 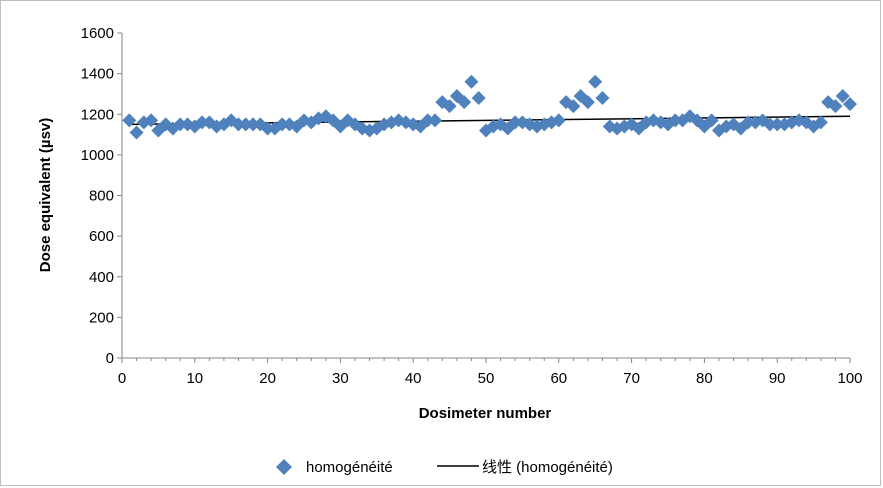 What do you see at coordinates (558, 378) in the screenshot?
I see `x-tick-label: 60` at bounding box center [558, 378].